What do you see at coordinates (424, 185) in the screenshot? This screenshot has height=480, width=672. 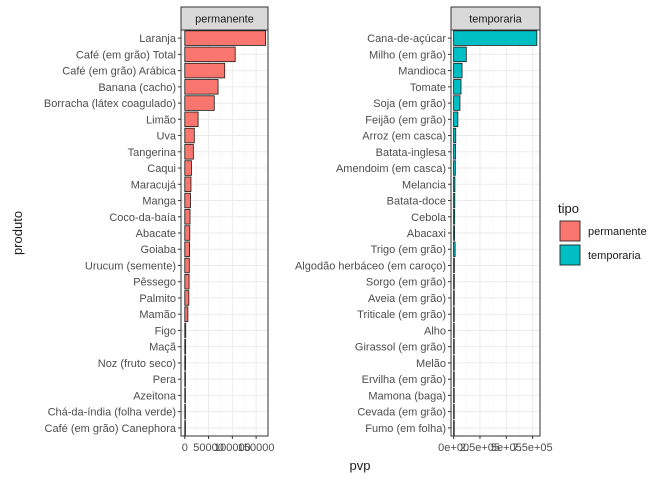 I see `y-tick-label: Melancia` at bounding box center [424, 185].